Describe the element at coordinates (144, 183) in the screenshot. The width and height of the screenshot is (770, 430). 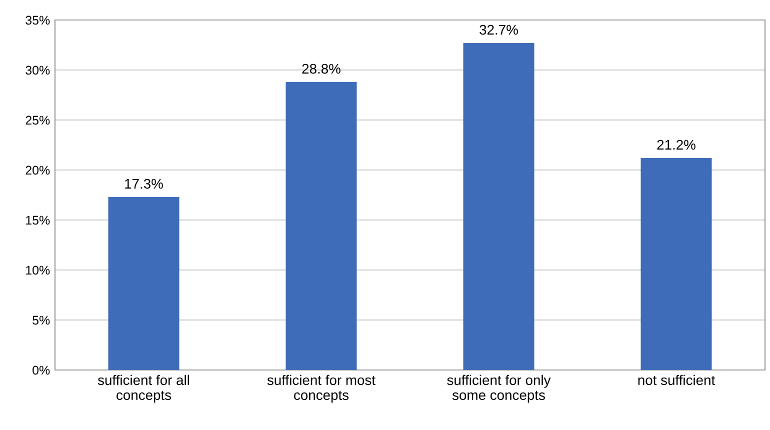
I see `data-label: 17.3%` at that location.